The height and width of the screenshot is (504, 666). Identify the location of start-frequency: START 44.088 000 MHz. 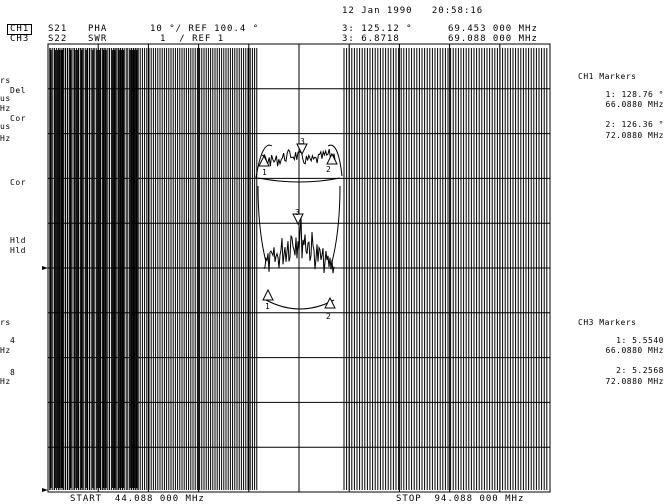
(137, 499).